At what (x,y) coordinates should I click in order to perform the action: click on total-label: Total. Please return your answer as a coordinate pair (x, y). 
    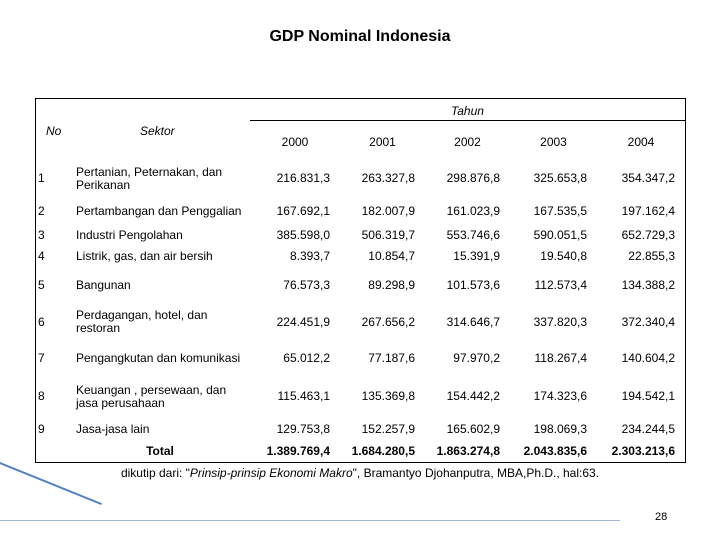
    Looking at the image, I should click on (160, 450).